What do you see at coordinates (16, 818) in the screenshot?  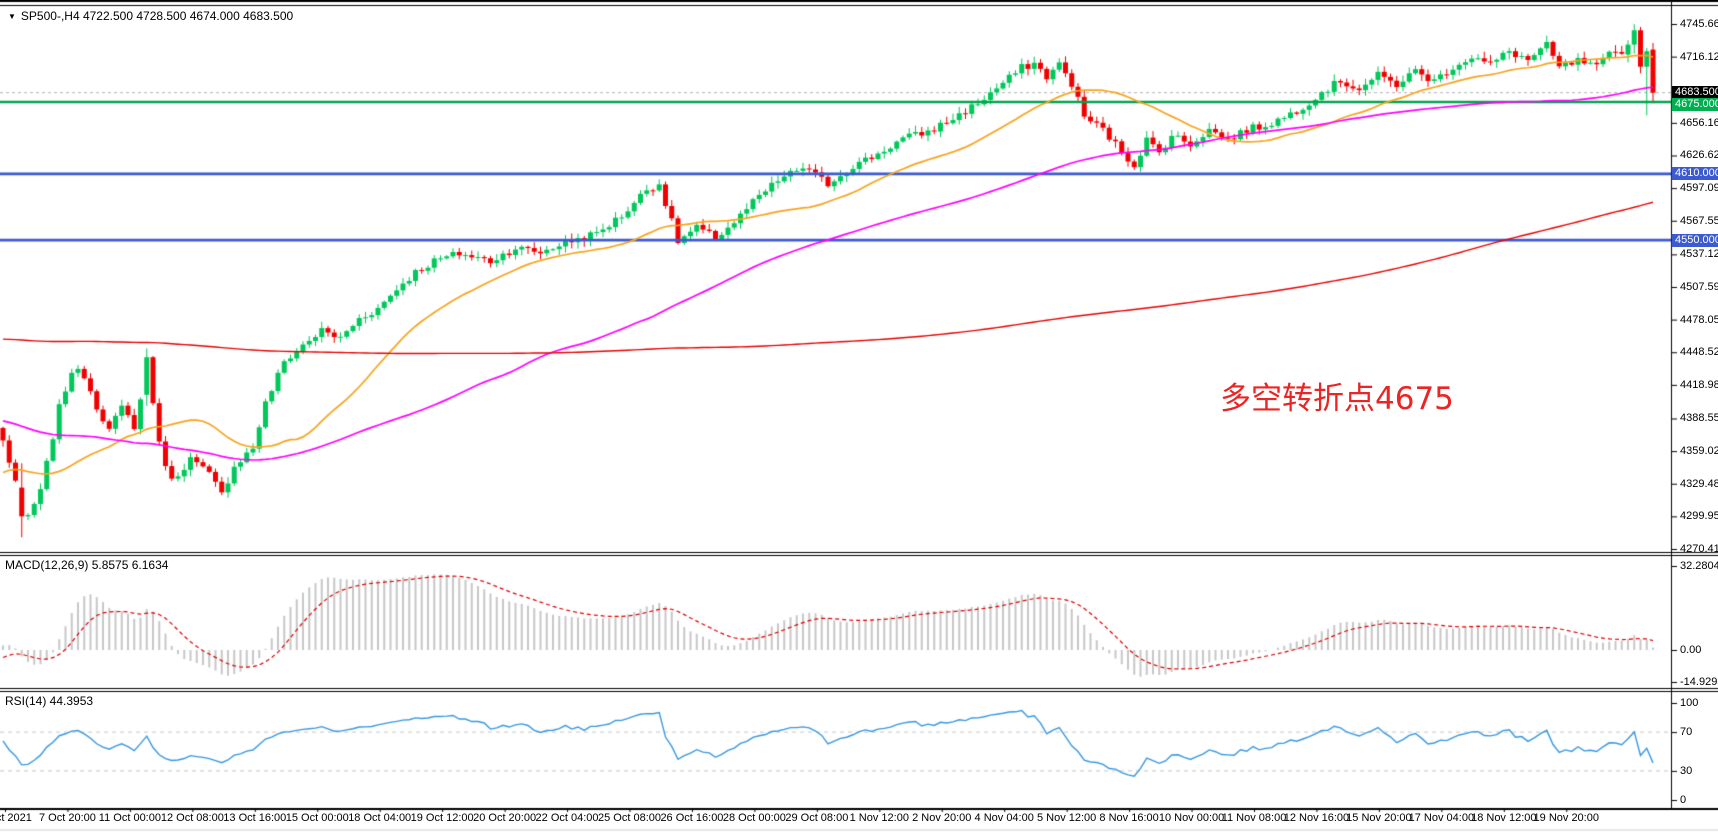 I see `date-label: 5 Oct 2021` at bounding box center [16, 818].